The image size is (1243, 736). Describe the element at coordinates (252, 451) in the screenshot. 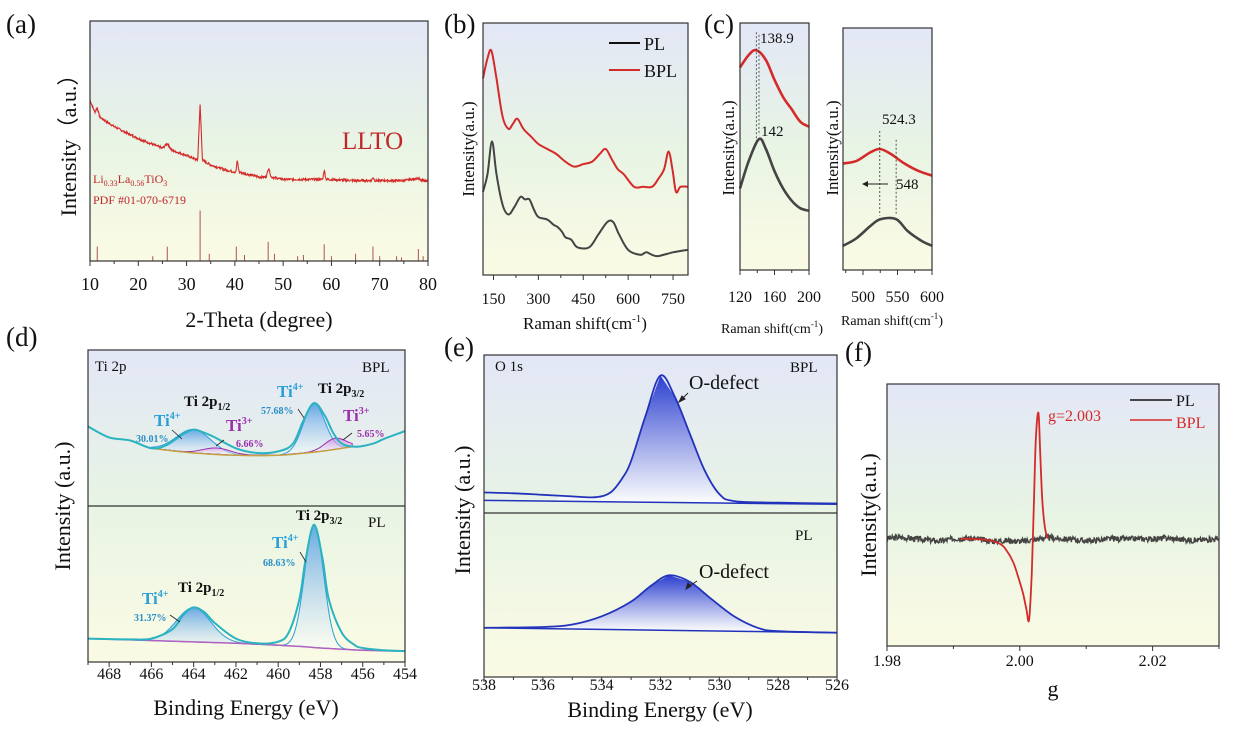

I see `d-bpl-background` at that location.